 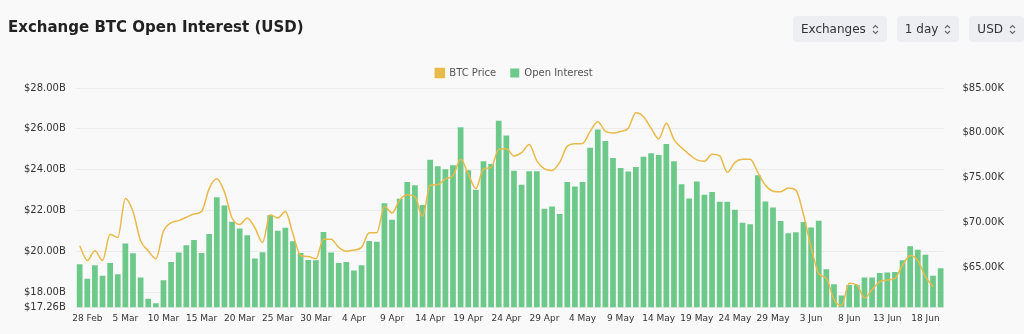 What do you see at coordinates (44, 291) in the screenshot?
I see `y-tick-label: $18.00B` at bounding box center [44, 291].